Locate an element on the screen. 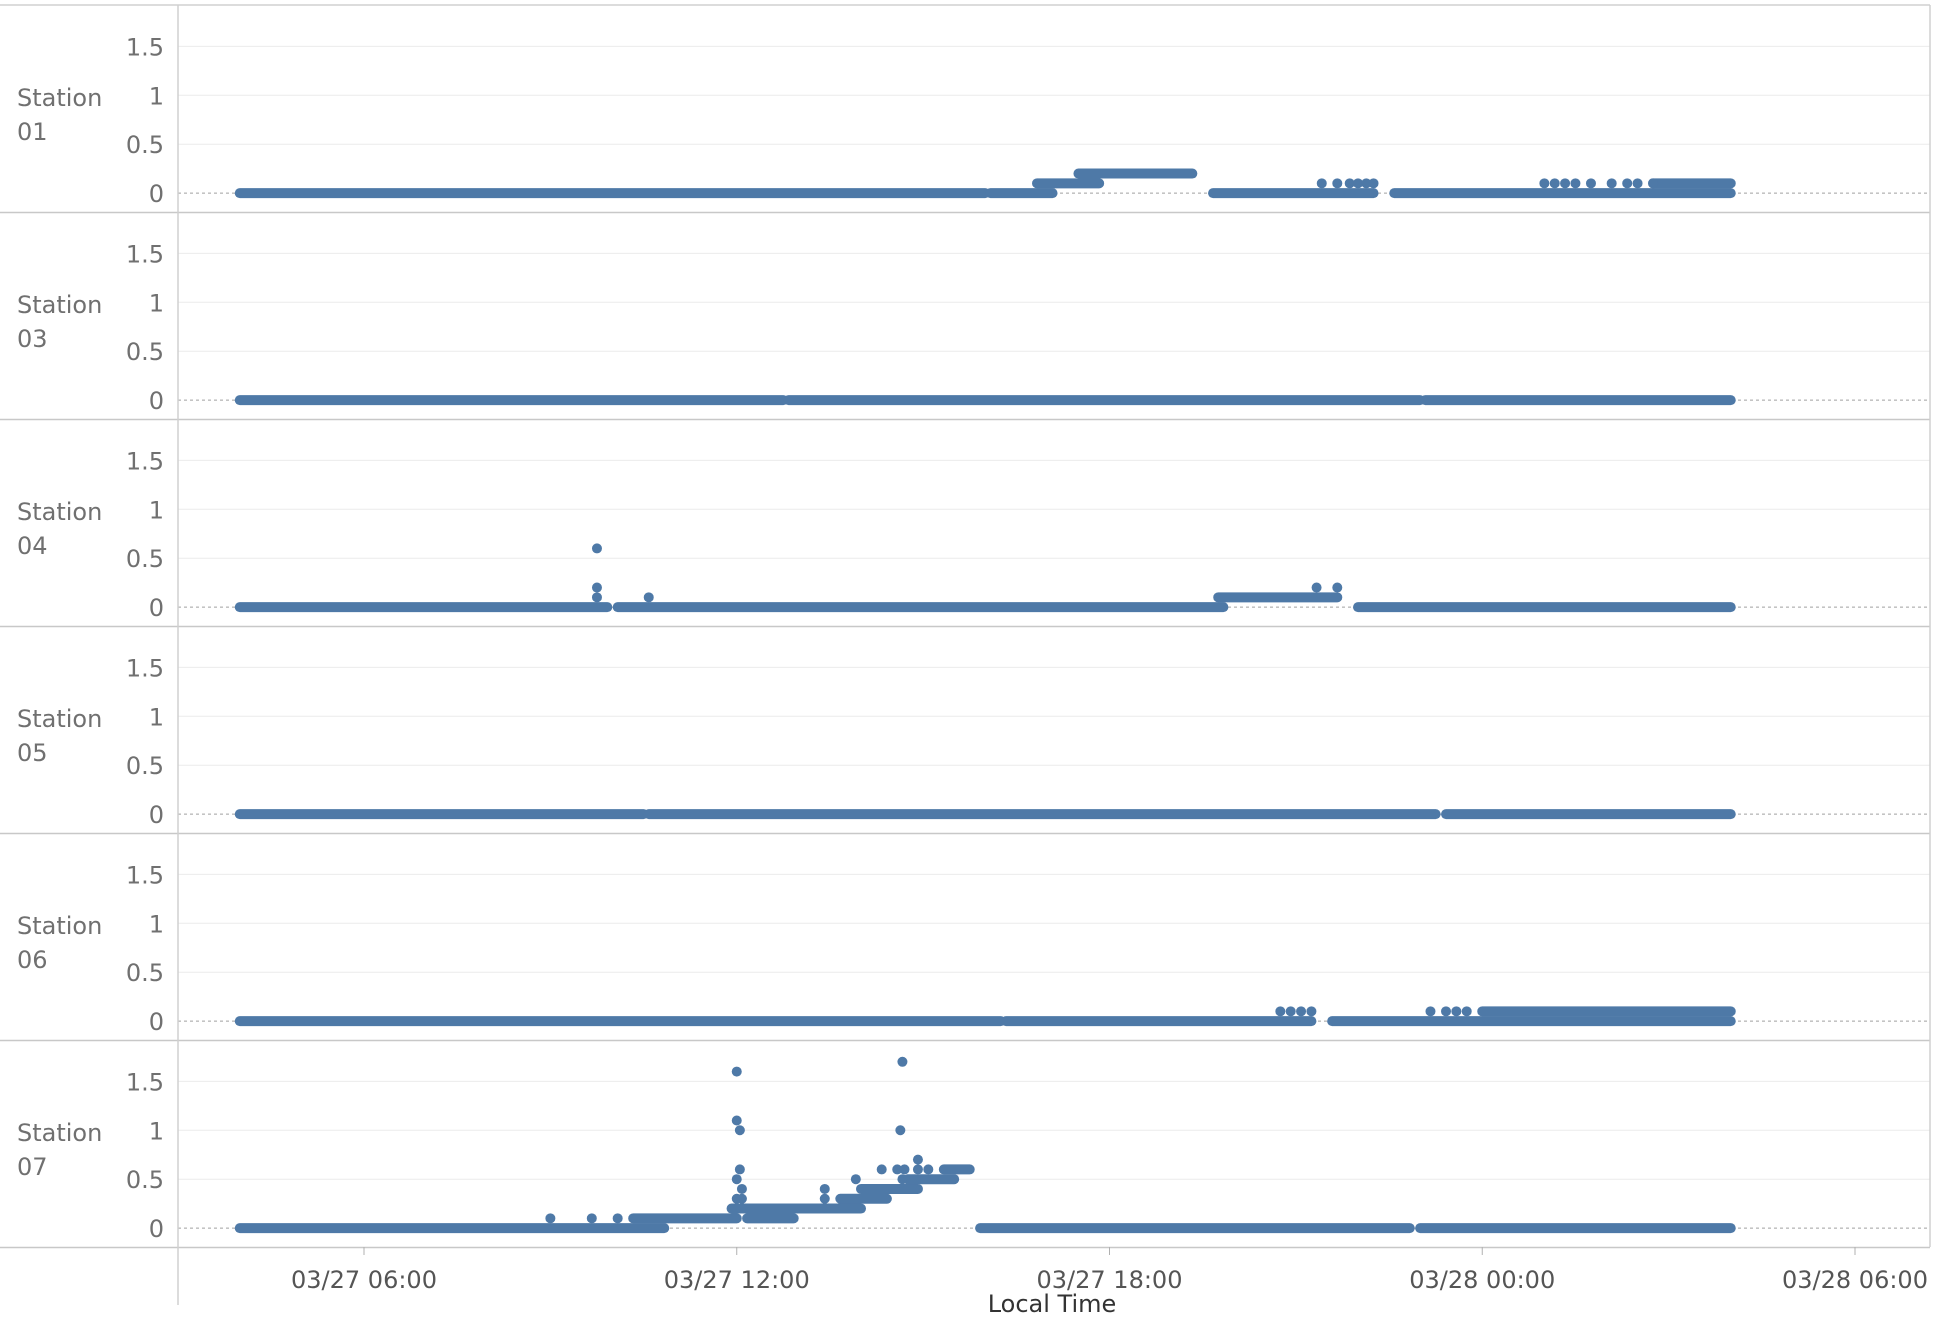 This screenshot has width=1937, height=1319. x-tick-label: 03/27 06:00 is located at coordinates (364, 1280).